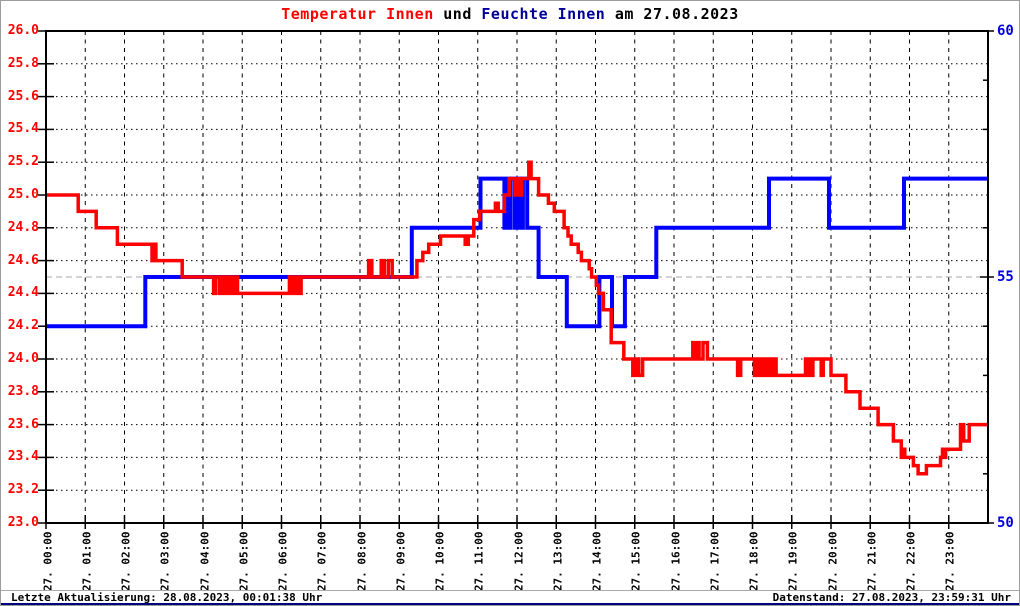  Describe the element at coordinates (832, 561) in the screenshot. I see `x-tick-label: 27. 20:00` at that location.